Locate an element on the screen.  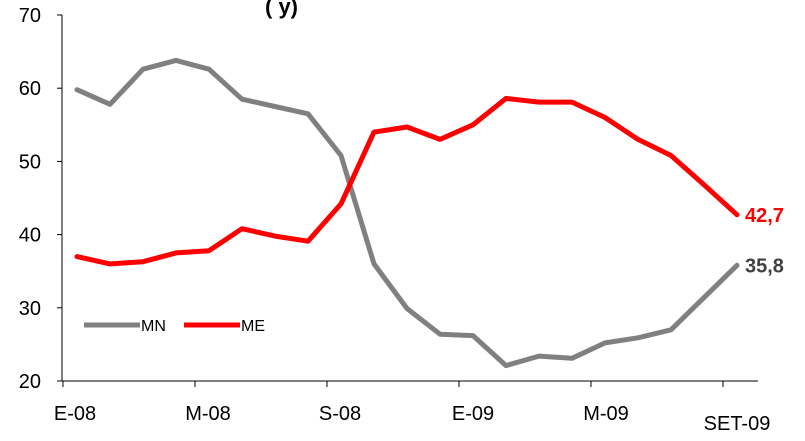
legend: MN ME is located at coordinates (174, 326).